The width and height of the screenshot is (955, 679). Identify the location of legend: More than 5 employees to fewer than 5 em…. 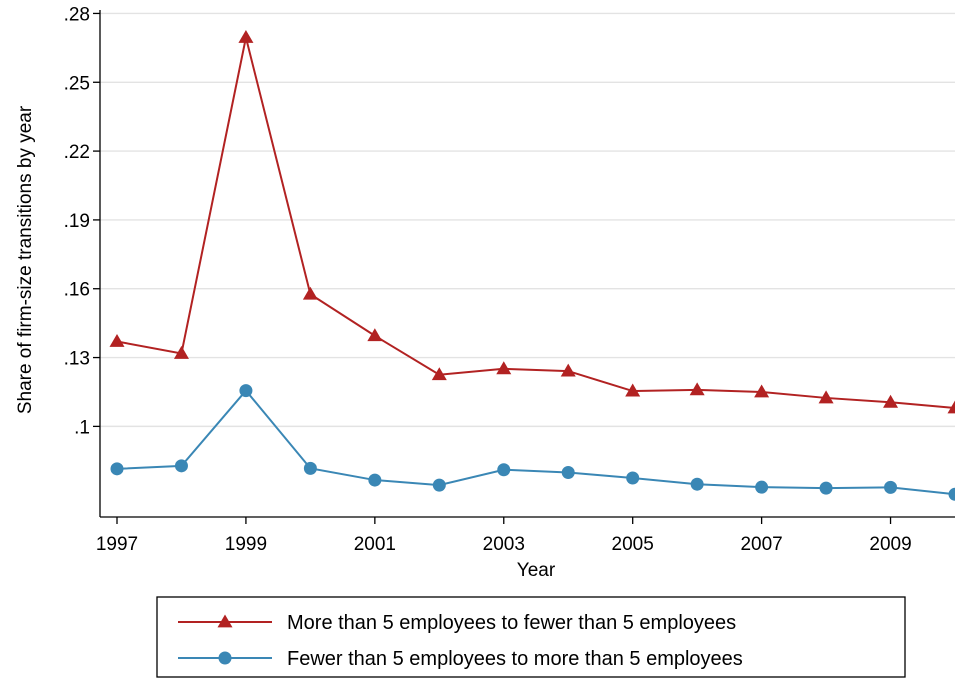
(531, 637).